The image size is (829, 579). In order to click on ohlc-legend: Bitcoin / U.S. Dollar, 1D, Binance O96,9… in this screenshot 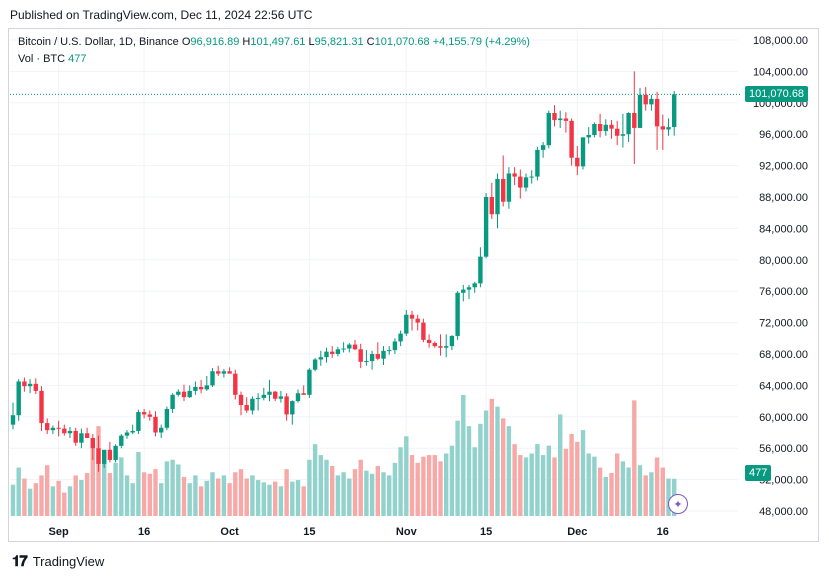, I will do `click(274, 42)`.